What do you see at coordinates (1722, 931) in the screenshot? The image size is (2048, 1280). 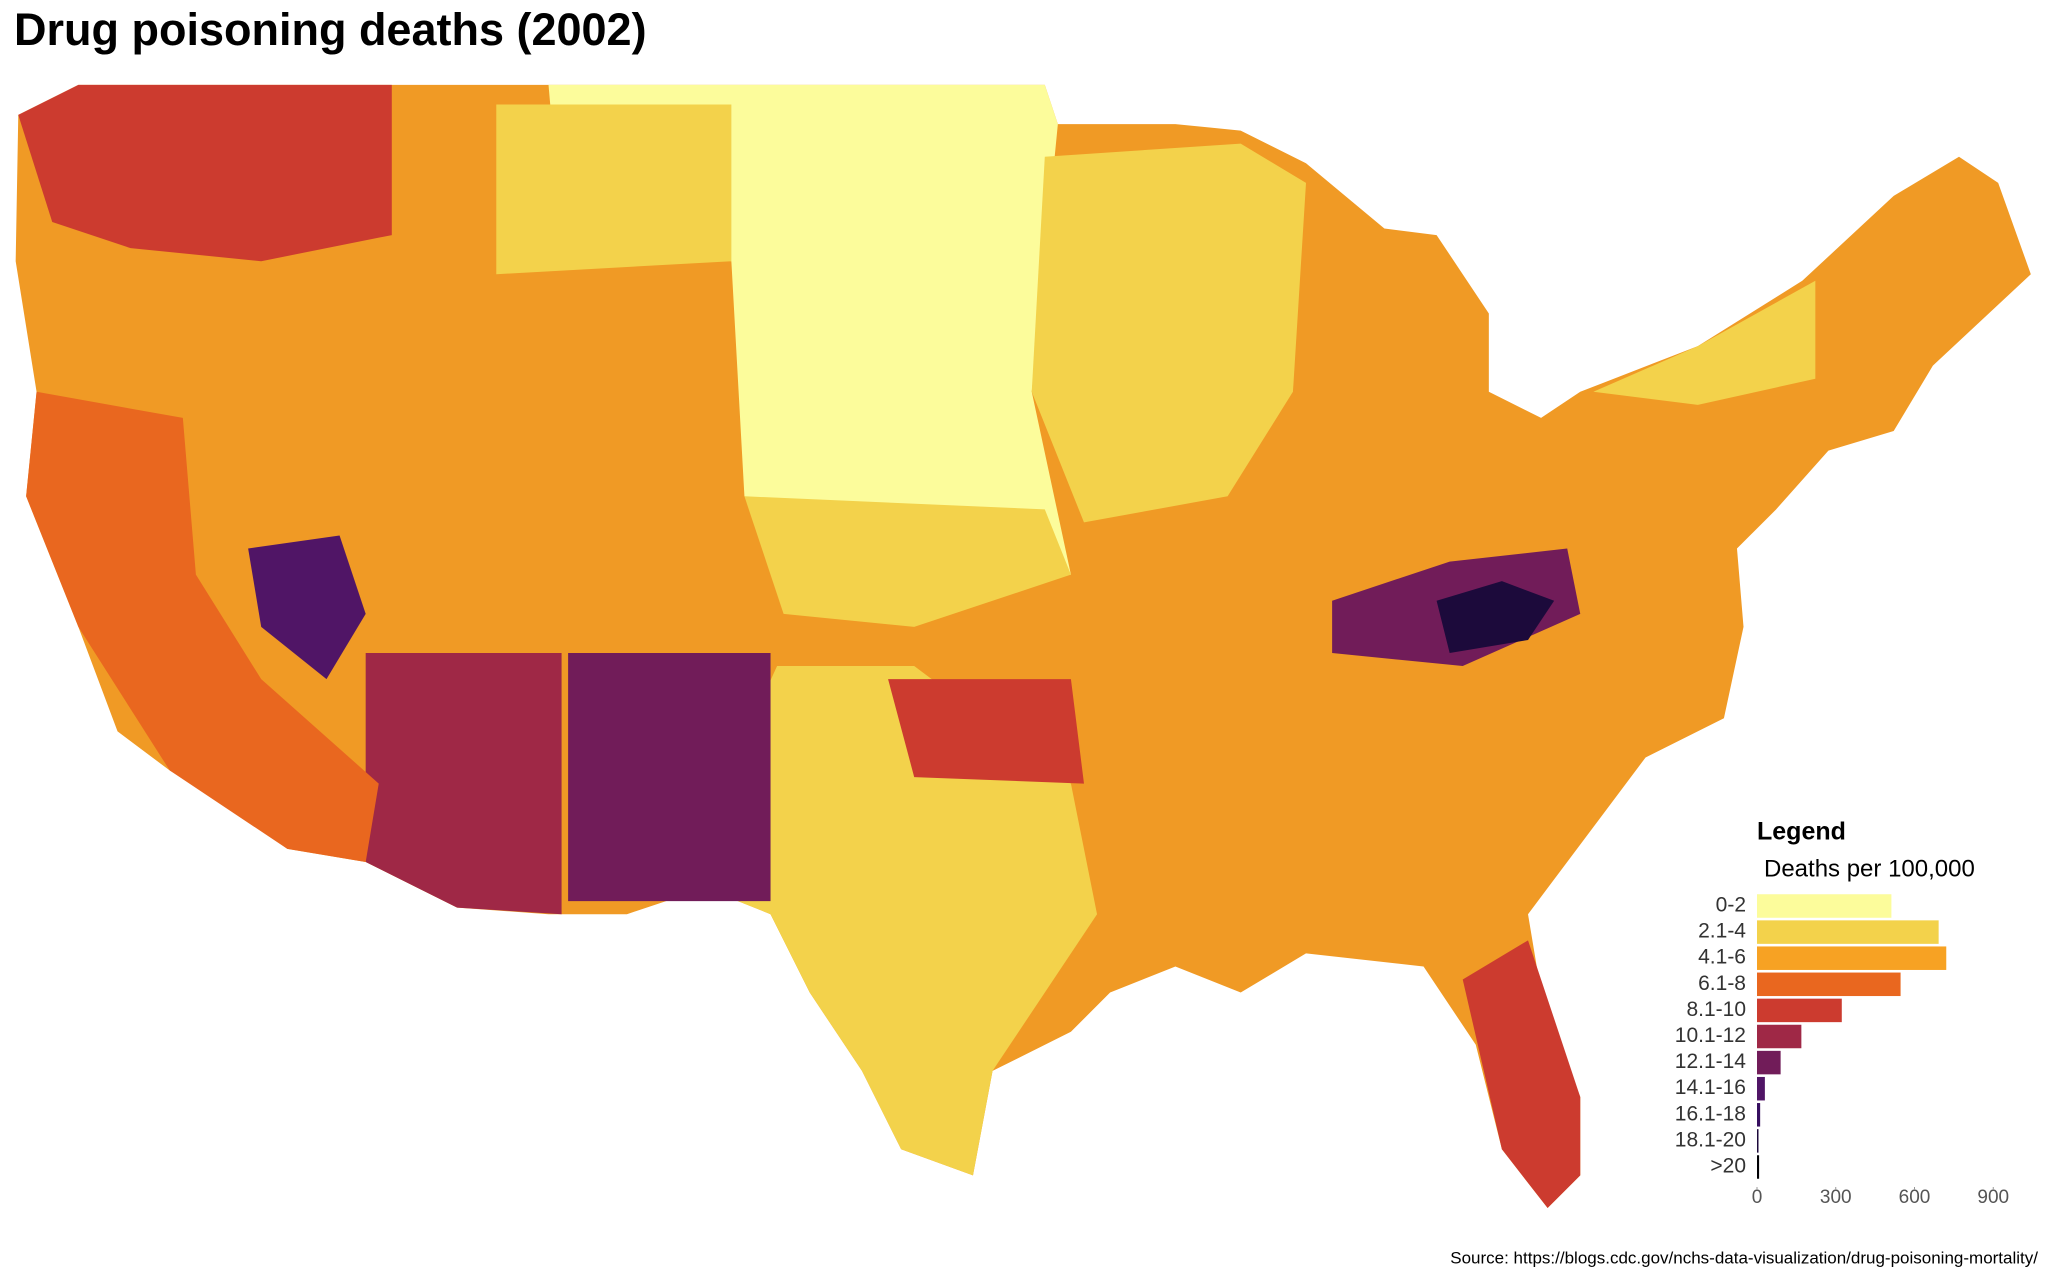 I see `legend-label: 2.1-4` at bounding box center [1722, 931].